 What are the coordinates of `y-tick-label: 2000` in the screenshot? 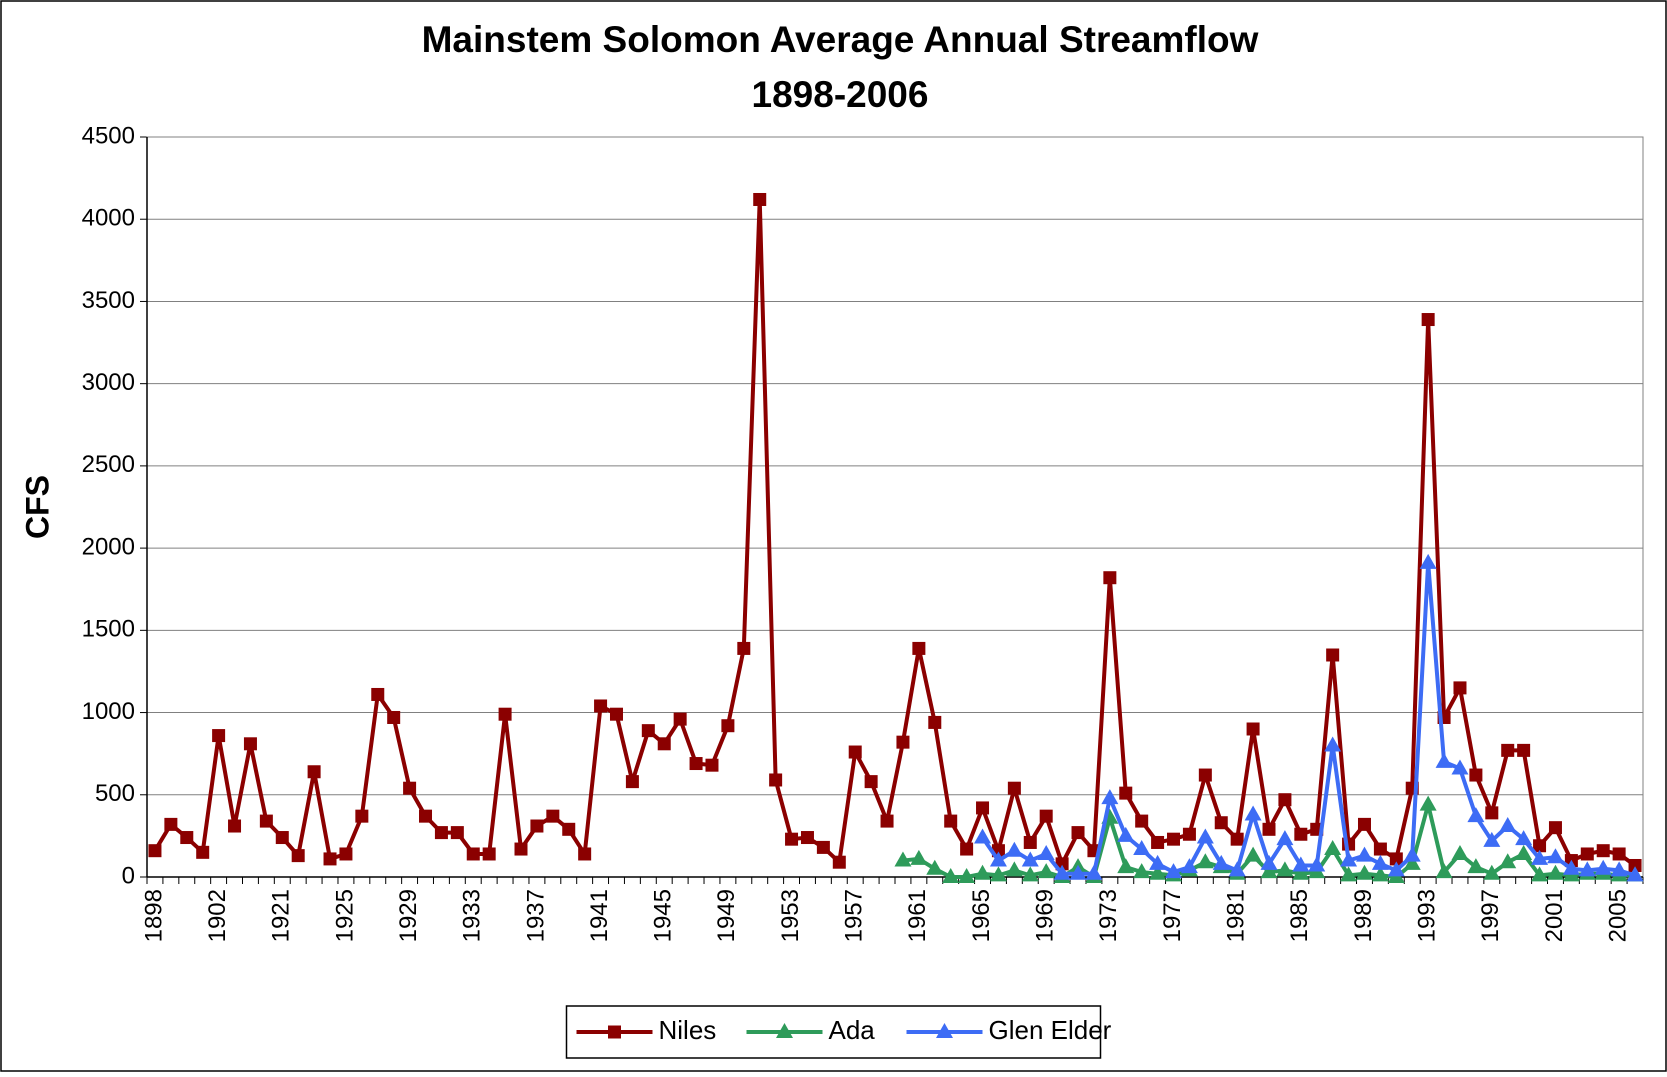 It's located at (108, 546).